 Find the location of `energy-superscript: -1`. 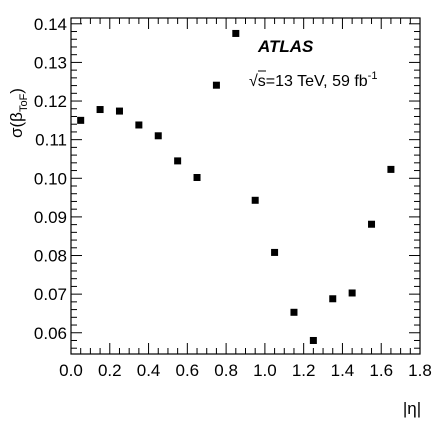

energy-superscript: -1 is located at coordinates (373, 76).